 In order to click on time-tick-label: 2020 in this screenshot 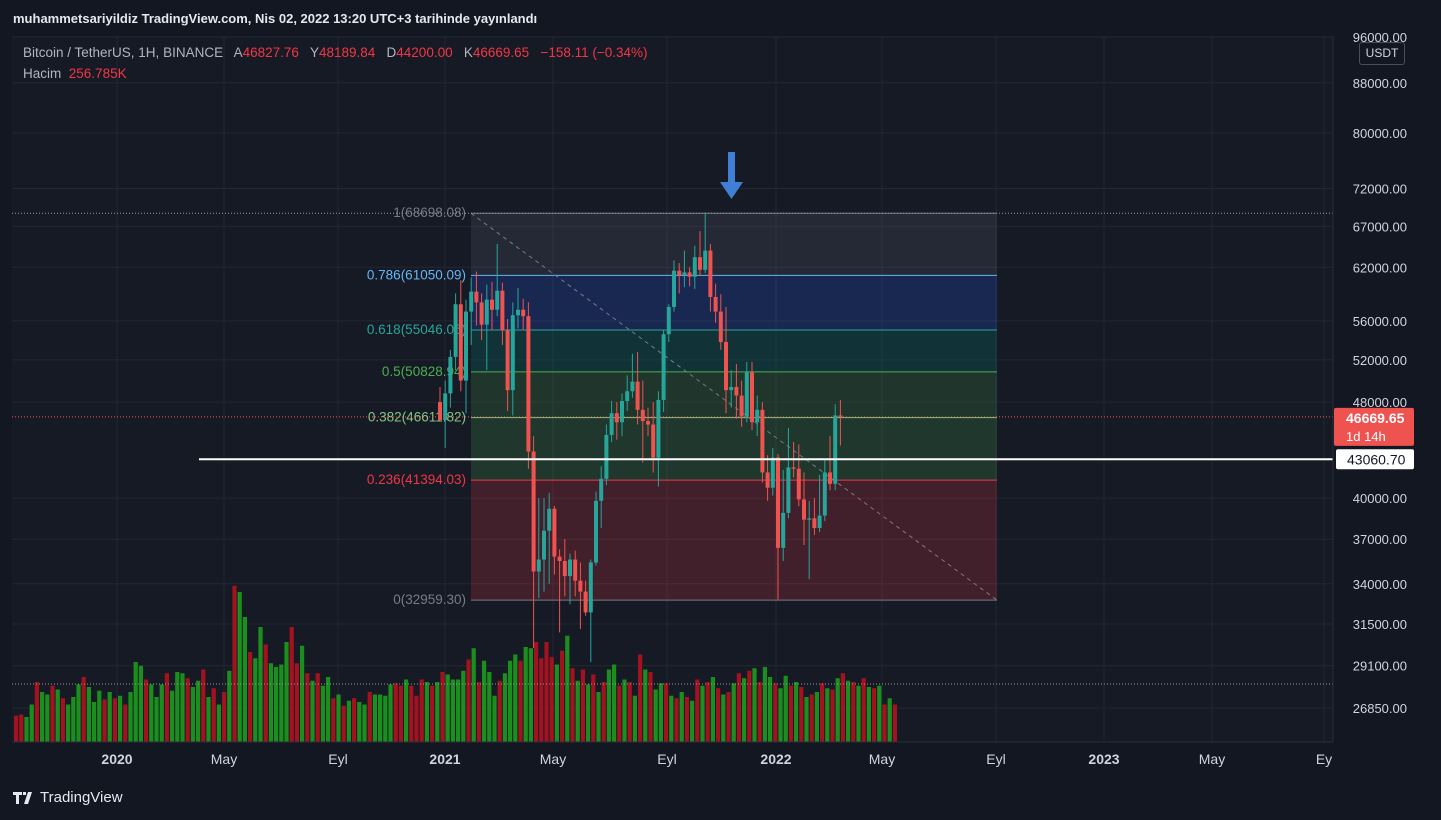, I will do `click(116, 759)`.